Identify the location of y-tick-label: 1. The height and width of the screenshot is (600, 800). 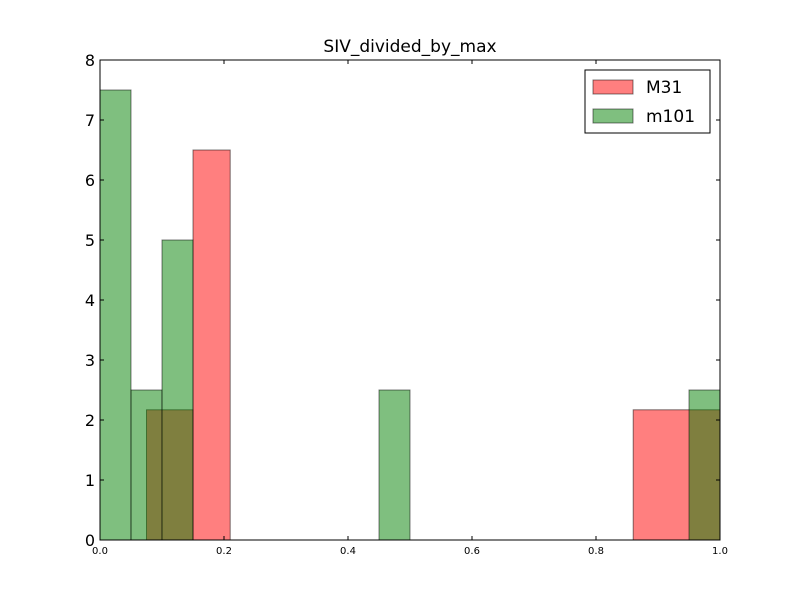
(90, 480).